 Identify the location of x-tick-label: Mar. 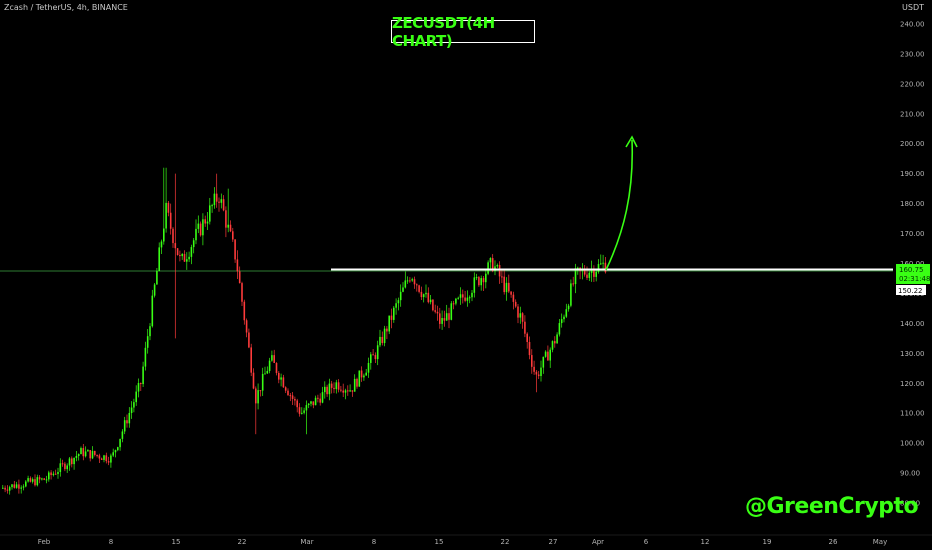
(306, 542).